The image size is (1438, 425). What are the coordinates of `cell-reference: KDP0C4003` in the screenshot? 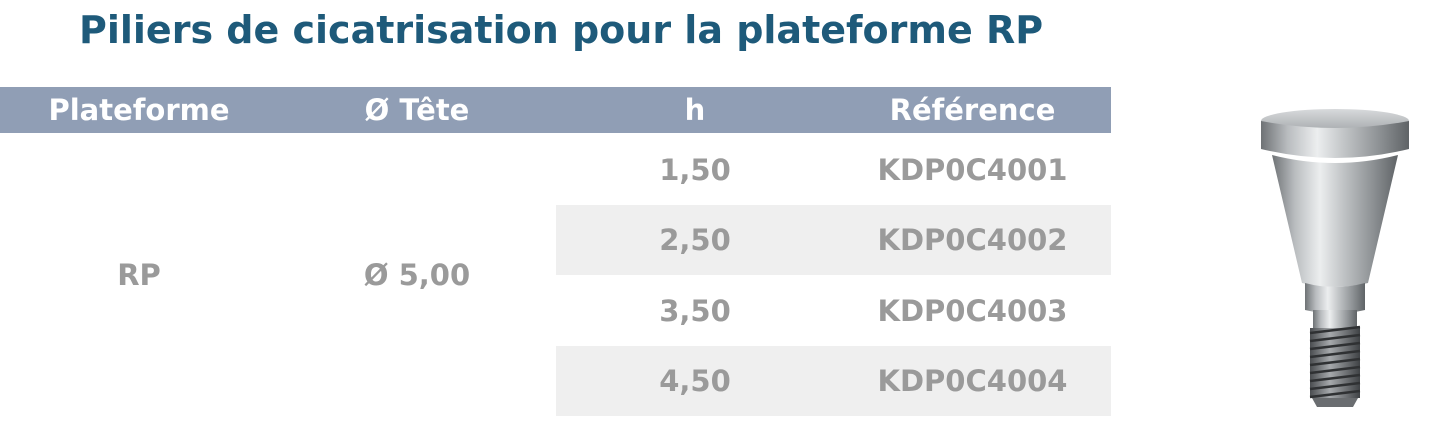 It's located at (972, 311).